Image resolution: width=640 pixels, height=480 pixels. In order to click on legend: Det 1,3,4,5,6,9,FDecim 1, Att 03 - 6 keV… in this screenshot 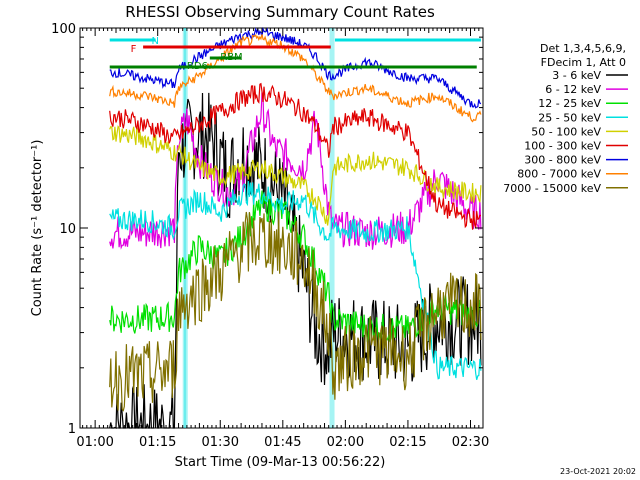, I will do `click(565, 118)`.